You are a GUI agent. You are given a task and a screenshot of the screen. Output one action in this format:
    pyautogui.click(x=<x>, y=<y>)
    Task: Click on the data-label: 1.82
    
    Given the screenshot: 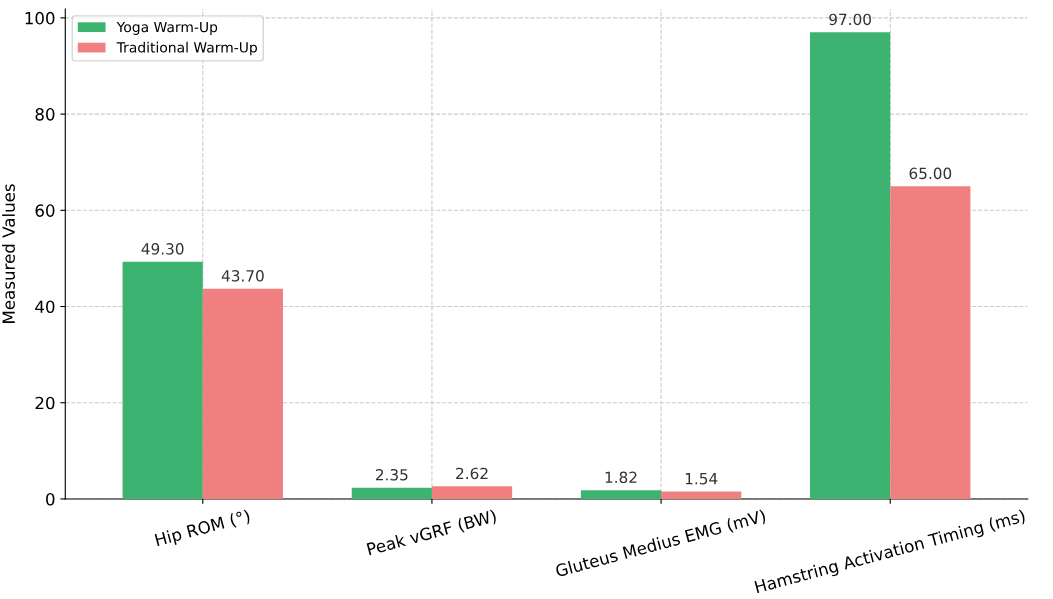 What is the action you would take?
    pyautogui.click(x=621, y=477)
    